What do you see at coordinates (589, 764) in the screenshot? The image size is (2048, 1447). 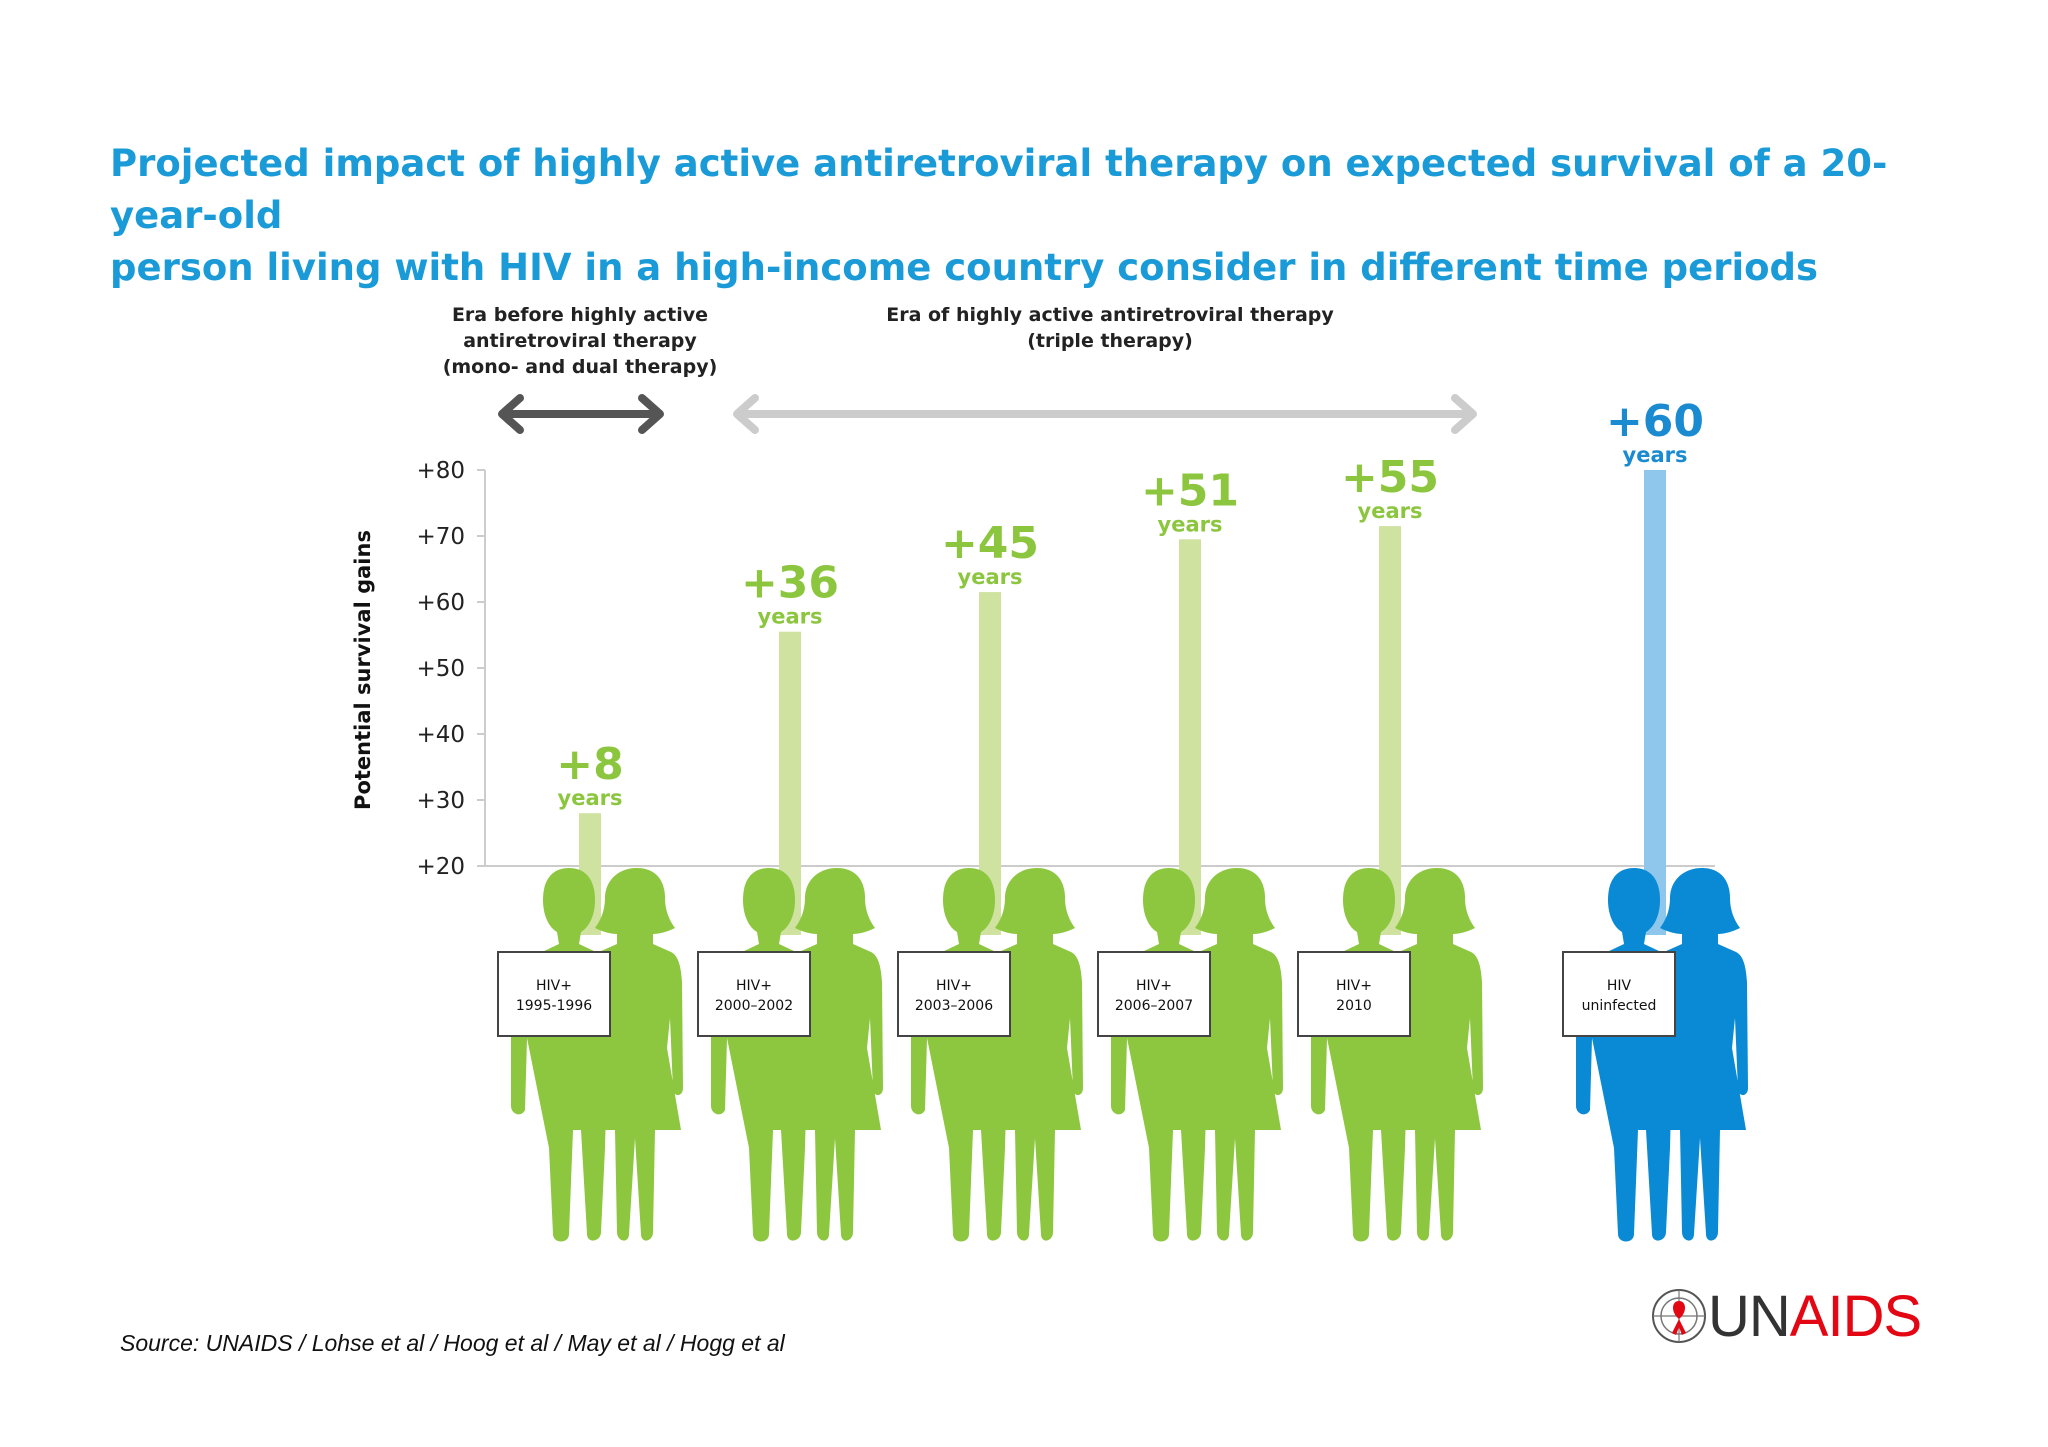 I see `value-label: +8` at bounding box center [589, 764].